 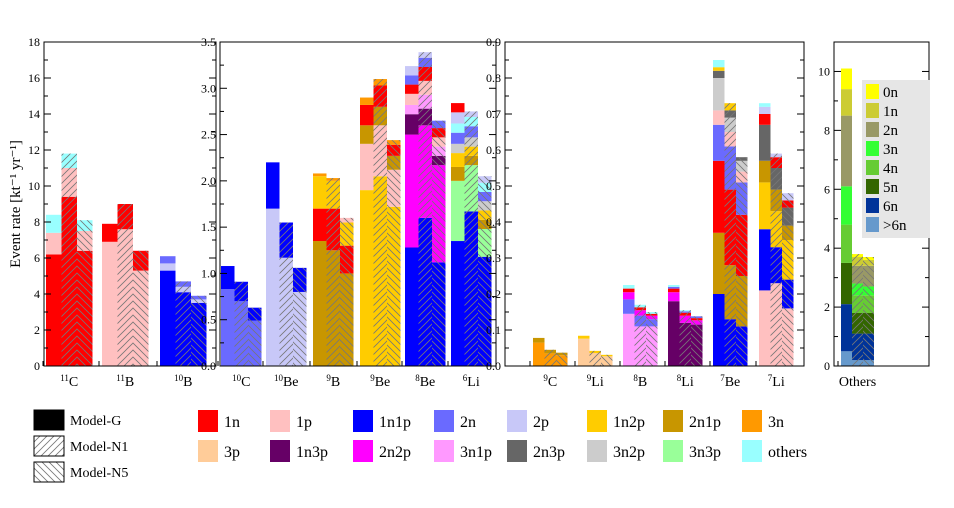 What do you see at coordinates (539, 354) in the screenshot?
I see `bar-segment-3n` at bounding box center [539, 354].